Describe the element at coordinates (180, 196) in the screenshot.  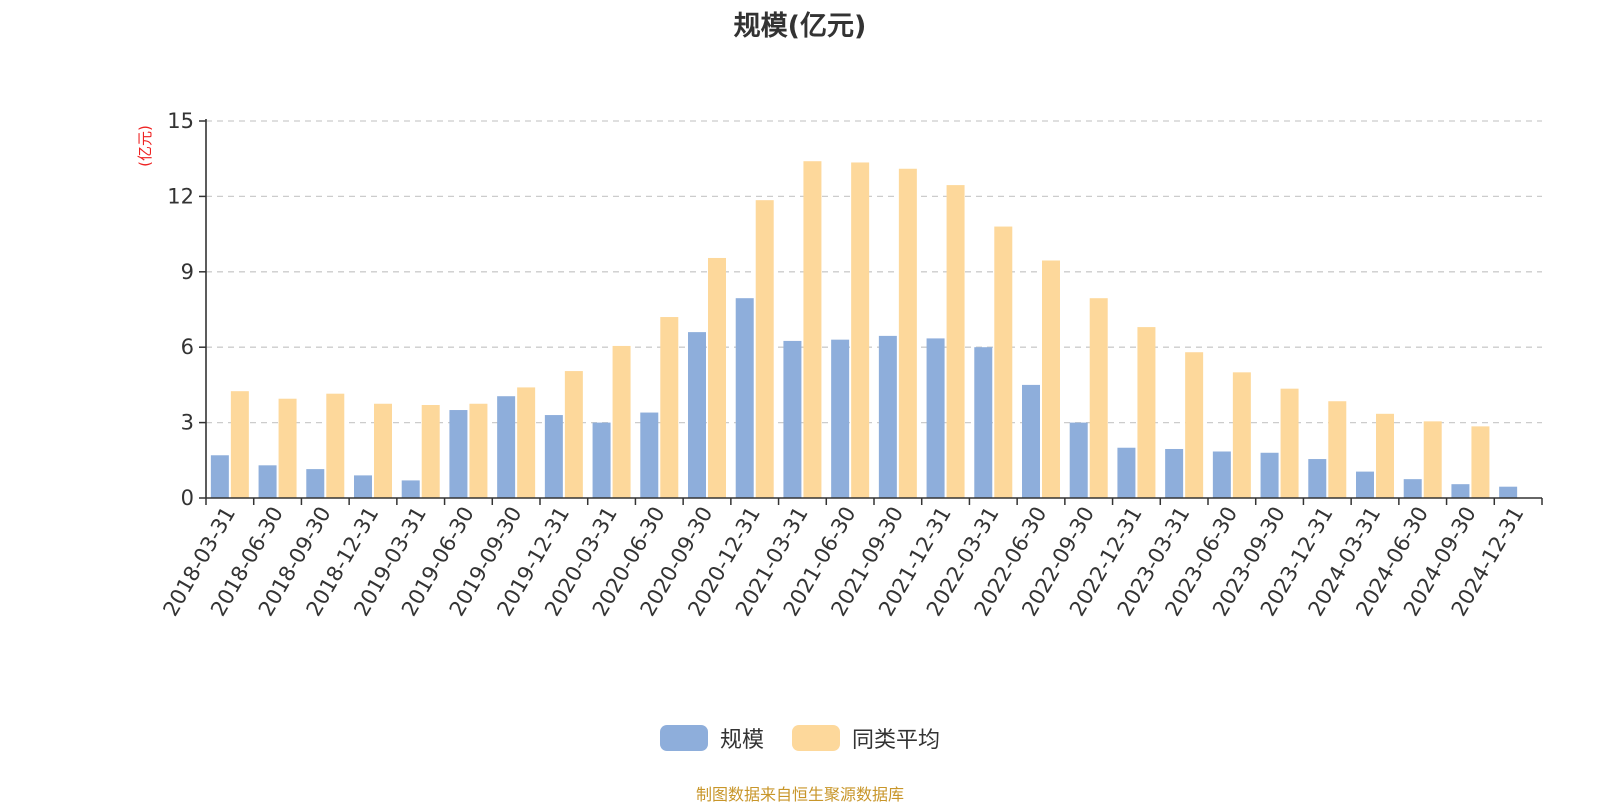
I see `y-tick-label: 12` at that location.